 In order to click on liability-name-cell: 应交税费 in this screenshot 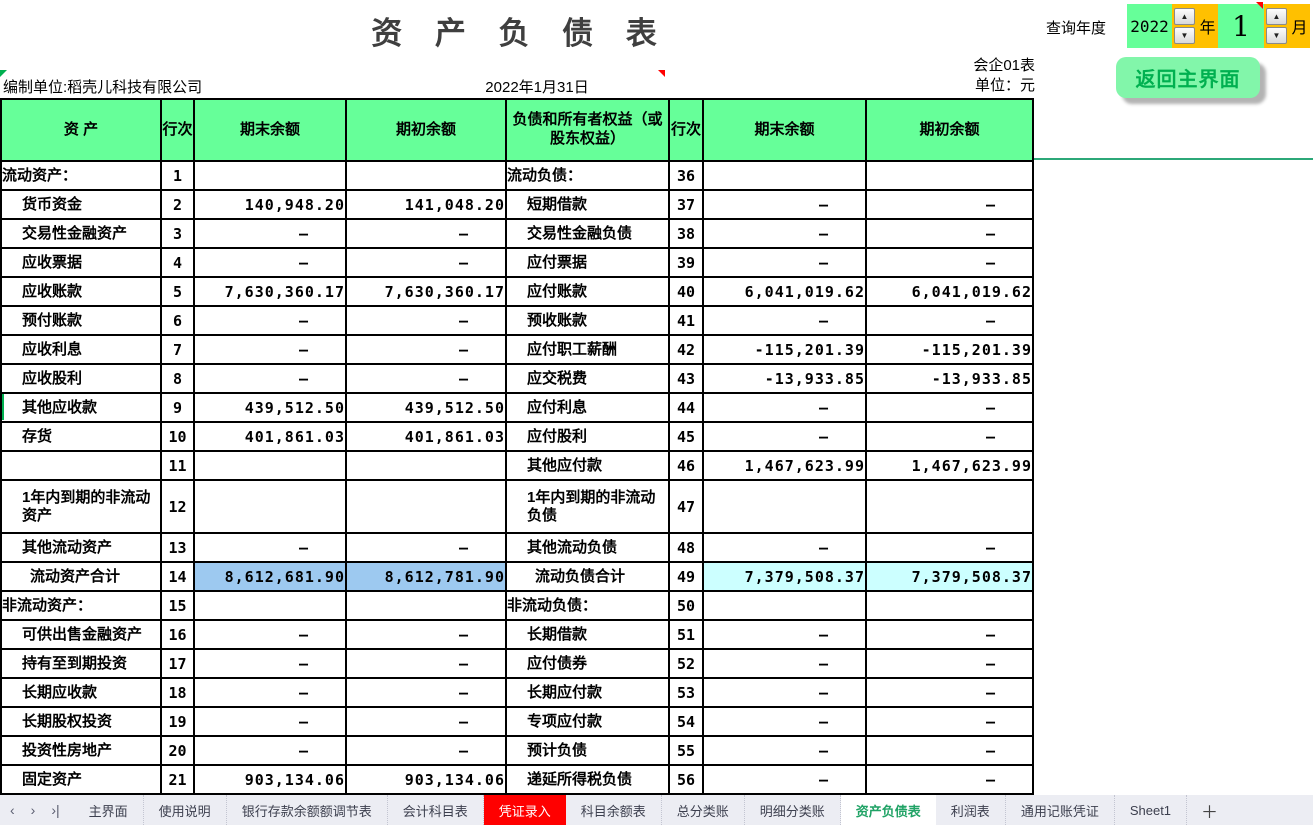, I will do `click(587, 378)`.